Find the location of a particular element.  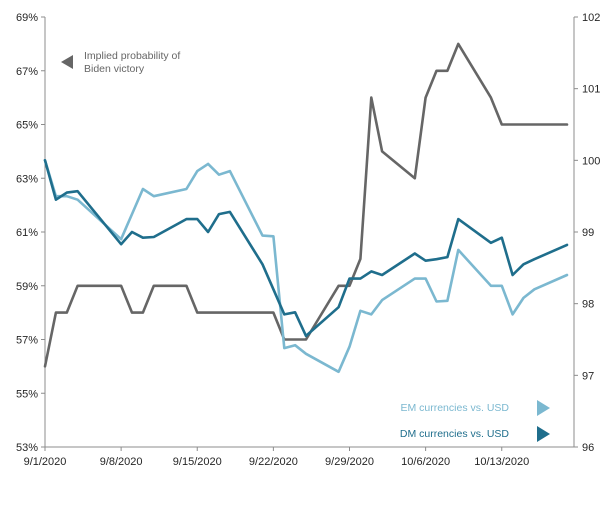

y-left-tick-label: 63% is located at coordinates (27, 179).